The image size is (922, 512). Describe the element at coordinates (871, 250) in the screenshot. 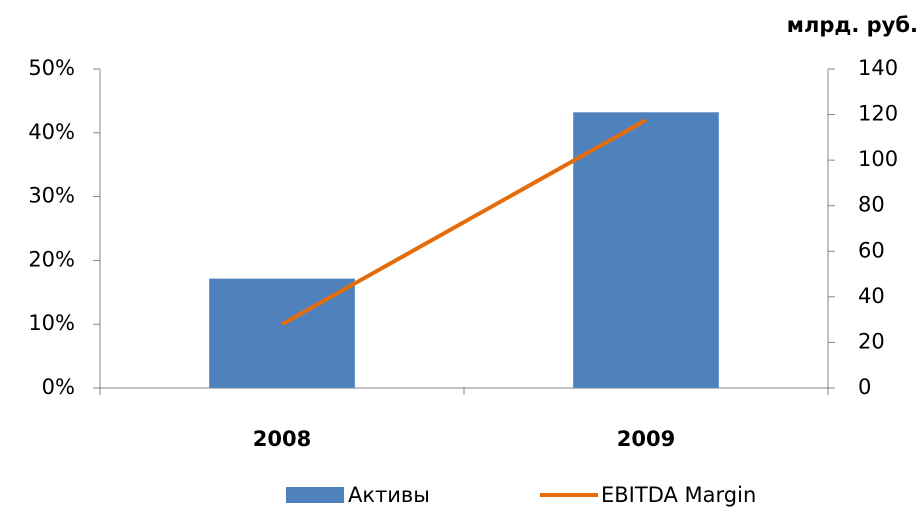

I see `y2-tick-label: 60` at that location.